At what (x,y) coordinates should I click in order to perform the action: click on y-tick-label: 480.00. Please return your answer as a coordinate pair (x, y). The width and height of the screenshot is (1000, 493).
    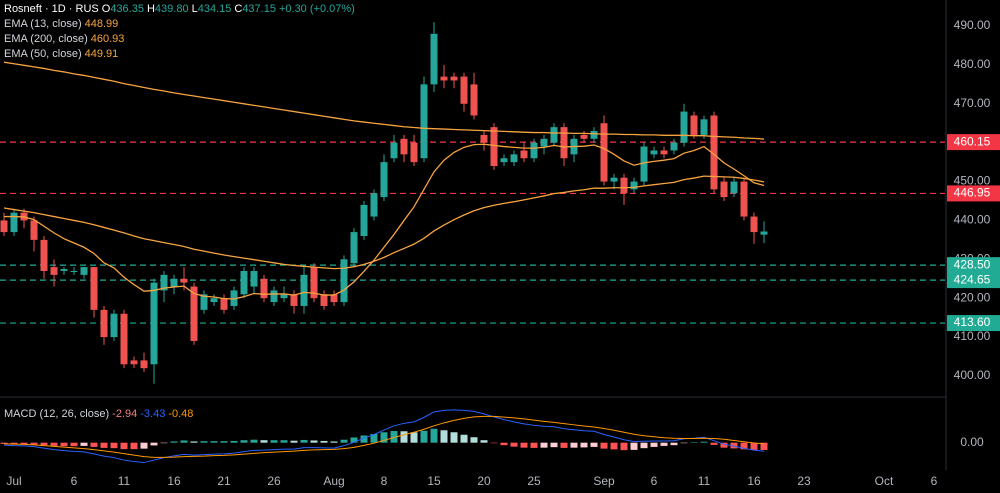
    Looking at the image, I should click on (972, 64).